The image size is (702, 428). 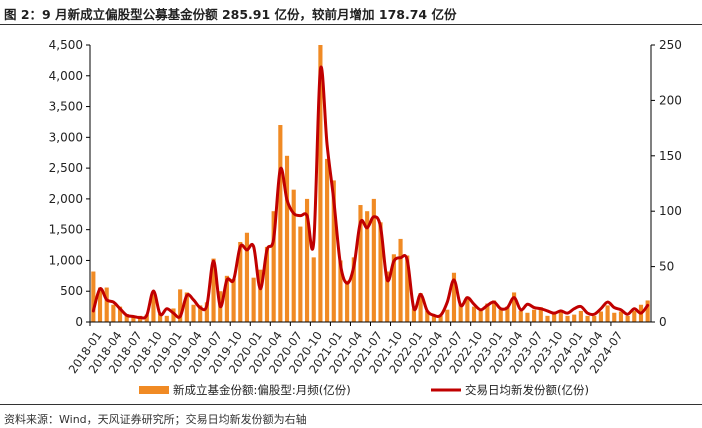 What do you see at coordinates (66, 45) in the screenshot?
I see `left-tick-label: 4,500` at bounding box center [66, 45].